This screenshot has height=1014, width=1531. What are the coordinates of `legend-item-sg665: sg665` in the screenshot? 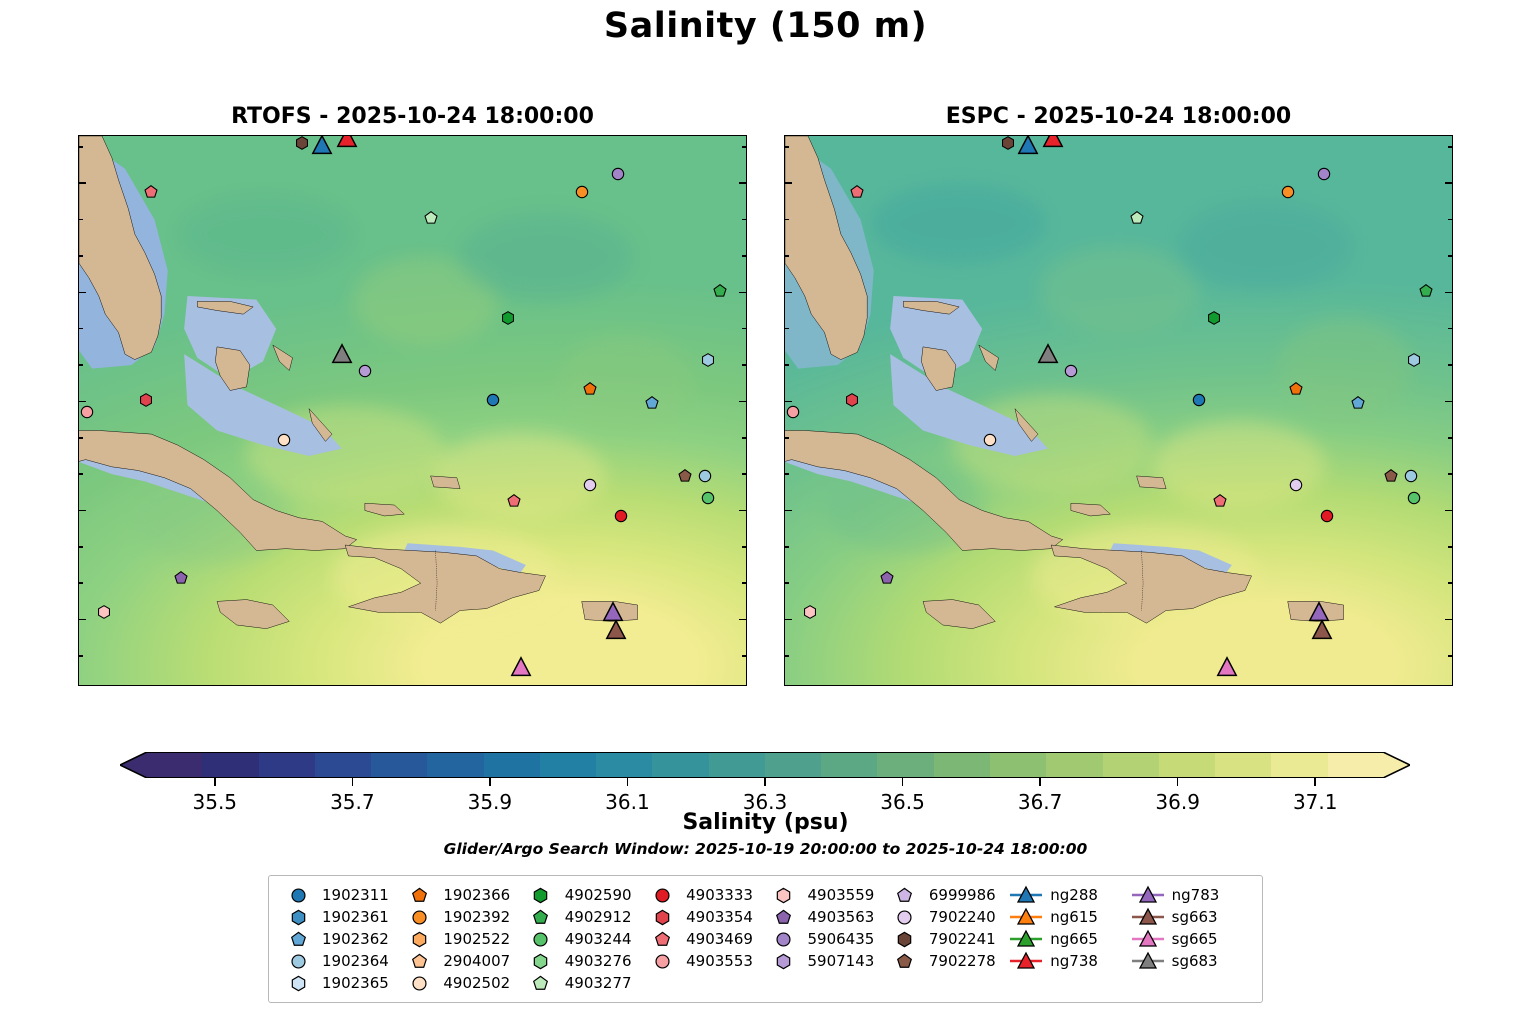 It's located at (1191, 939).